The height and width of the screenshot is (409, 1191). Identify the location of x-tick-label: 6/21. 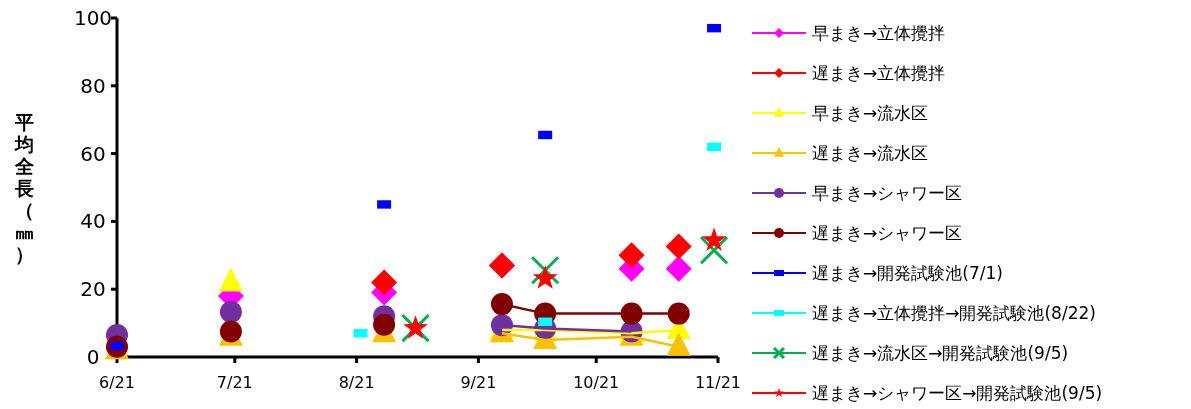
(117, 382).